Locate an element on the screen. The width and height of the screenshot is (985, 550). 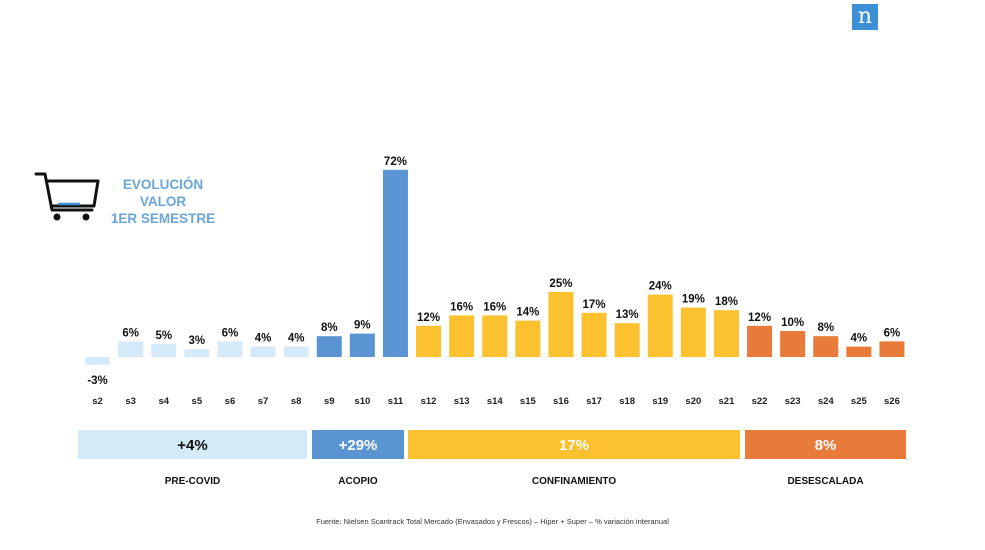
bar-s4 is located at coordinates (164, 350).